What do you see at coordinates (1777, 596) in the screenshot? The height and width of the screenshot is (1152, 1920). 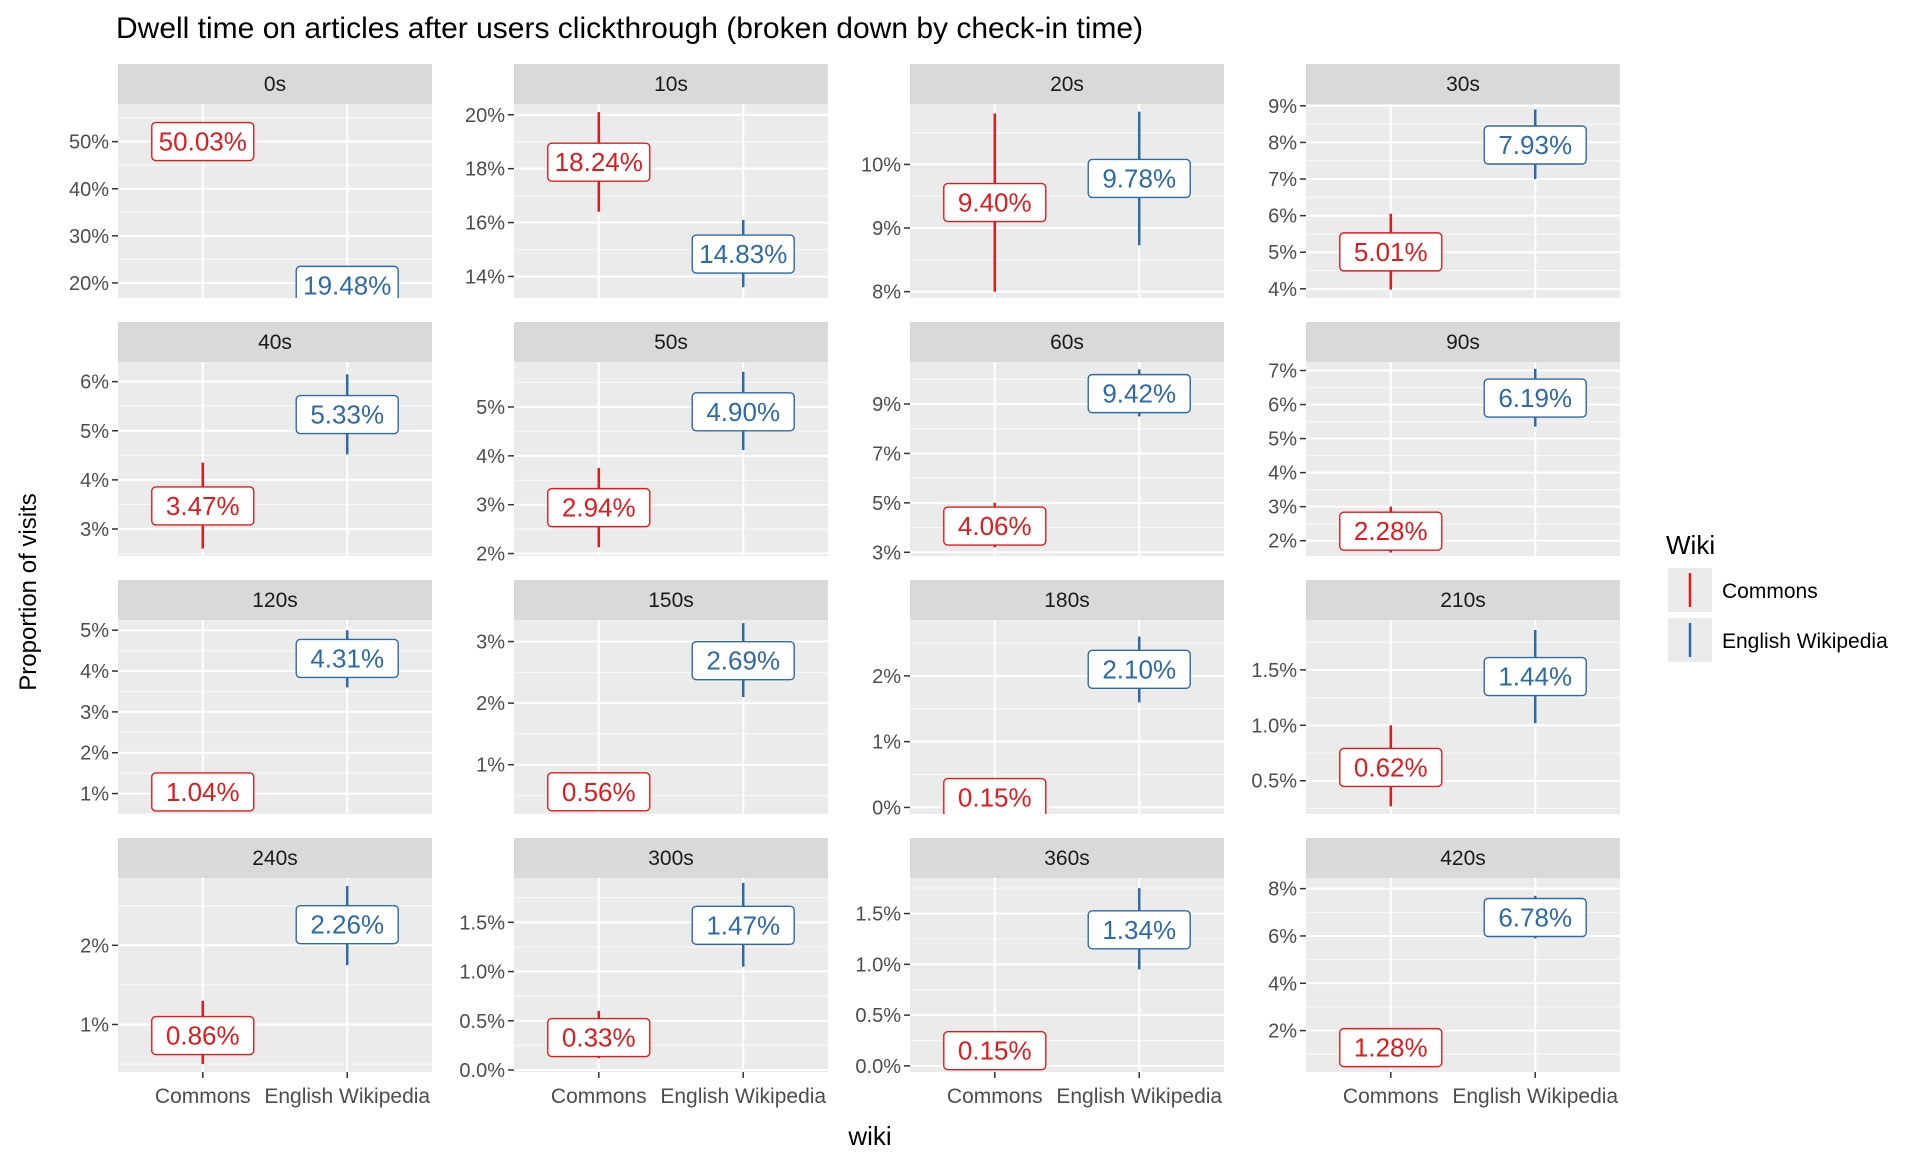 I see `legend: Wiki Commons English Wikipedia` at bounding box center [1777, 596].